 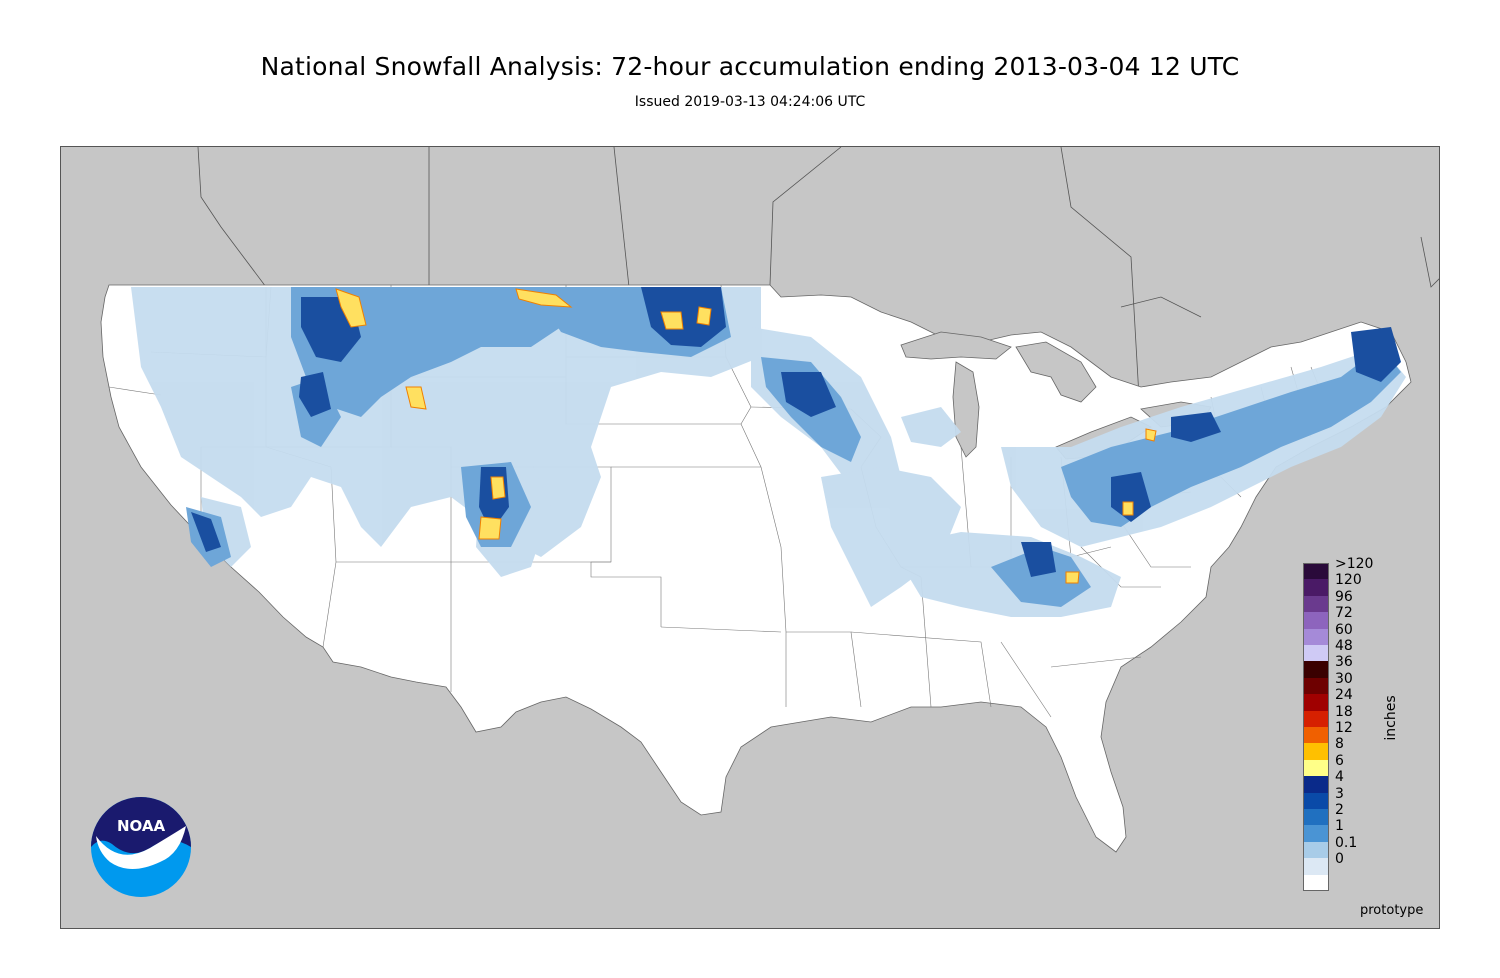 I want to click on legend-label: 60, so click(x=1344, y=629).